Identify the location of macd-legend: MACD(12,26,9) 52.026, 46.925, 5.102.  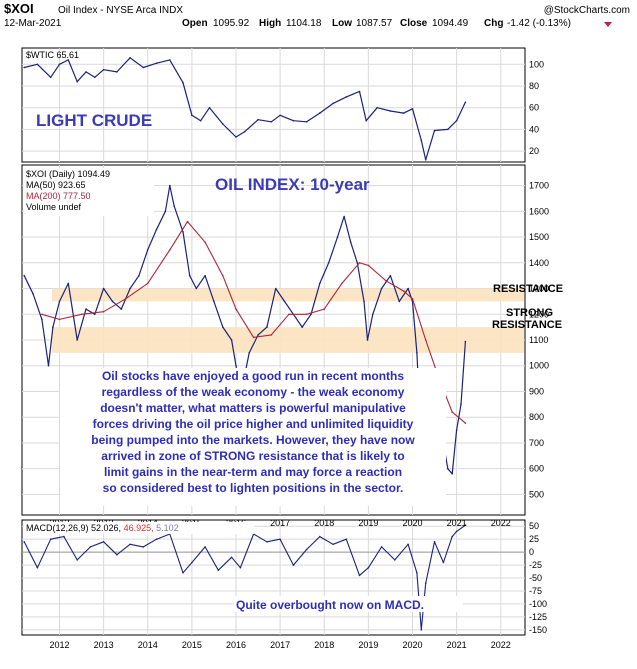
(102, 528).